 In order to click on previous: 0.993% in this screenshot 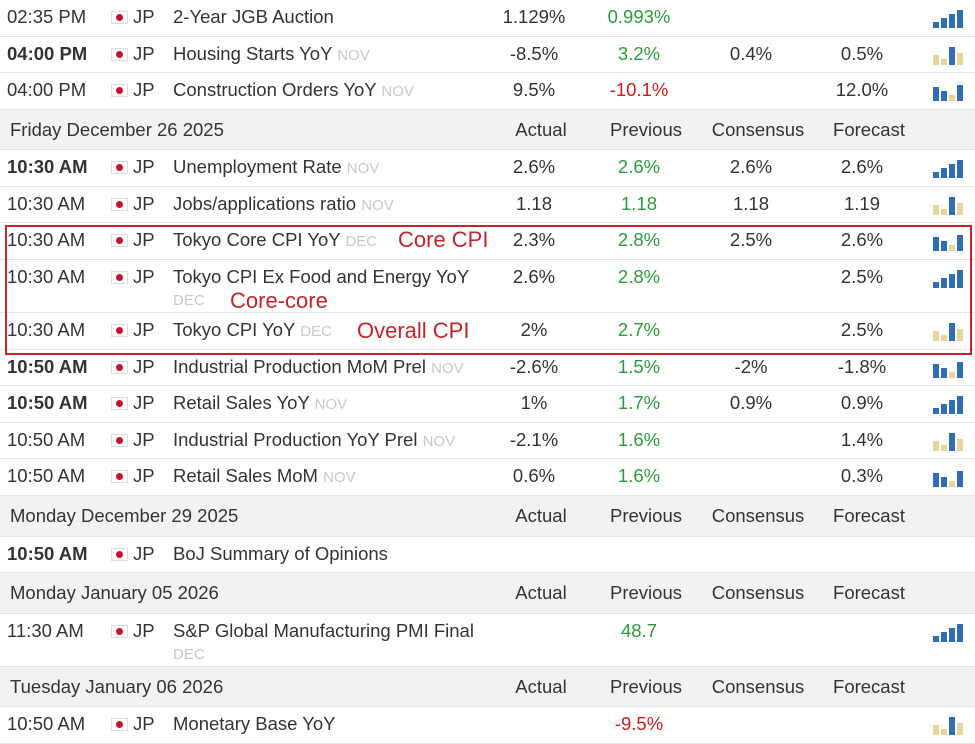, I will do `click(639, 16)`.